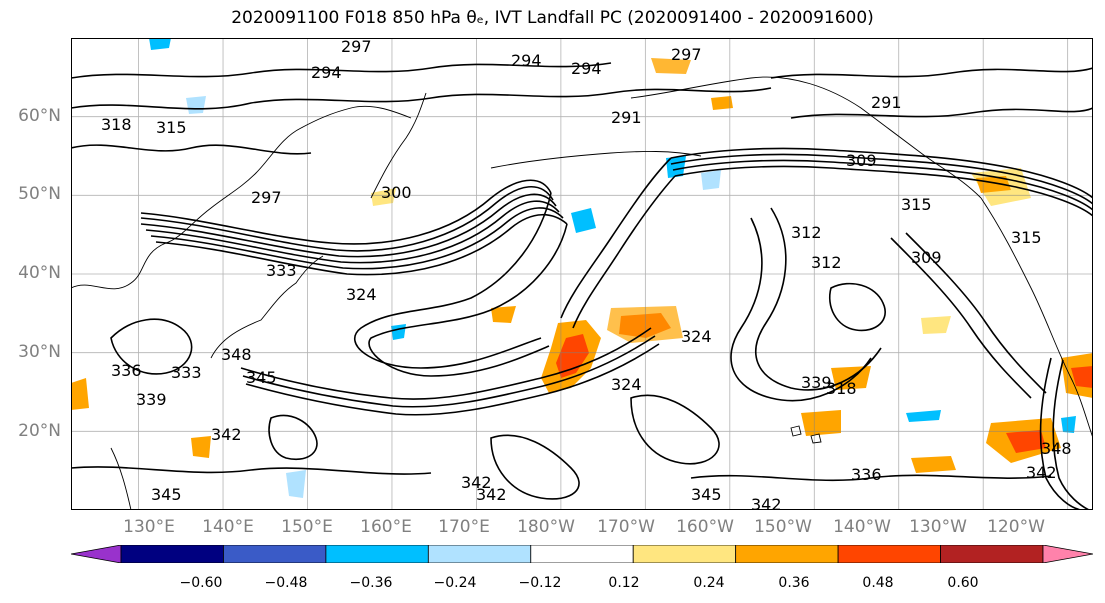  What do you see at coordinates (371, 583) in the screenshot?
I see `colorbar-tick-label: −0.36` at bounding box center [371, 583].